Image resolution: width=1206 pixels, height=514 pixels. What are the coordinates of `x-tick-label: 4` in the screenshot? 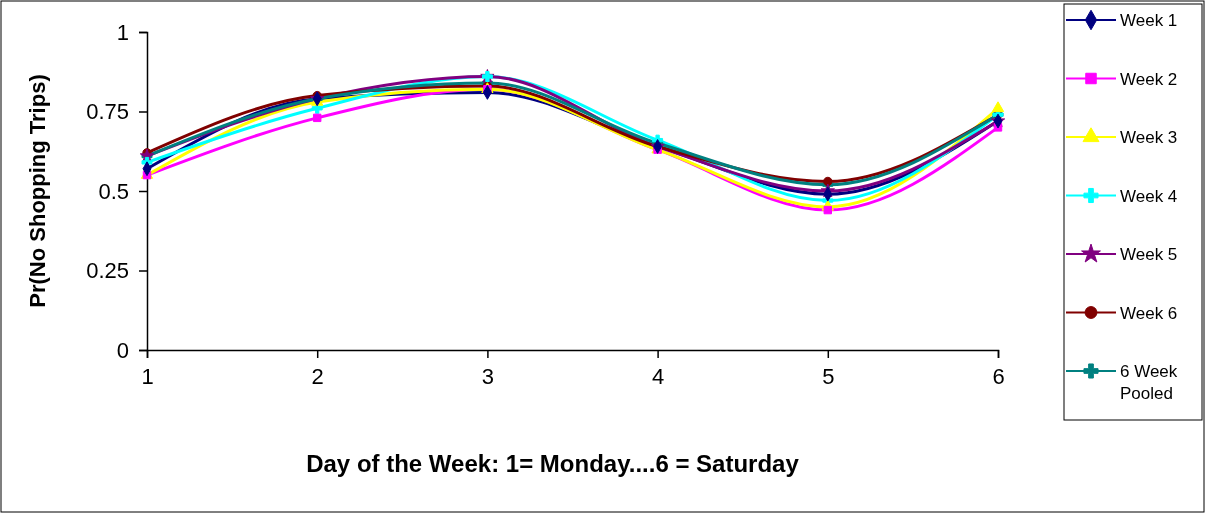 It's located at (658, 376).